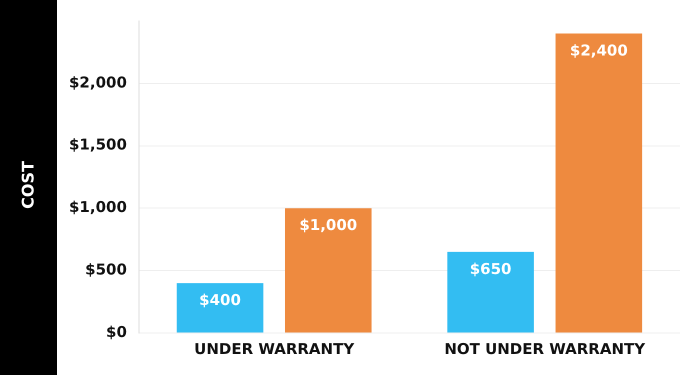 The height and width of the screenshot is (375, 700). Describe the element at coordinates (28, 185) in the screenshot. I see `y-axis-title: COST` at that location.